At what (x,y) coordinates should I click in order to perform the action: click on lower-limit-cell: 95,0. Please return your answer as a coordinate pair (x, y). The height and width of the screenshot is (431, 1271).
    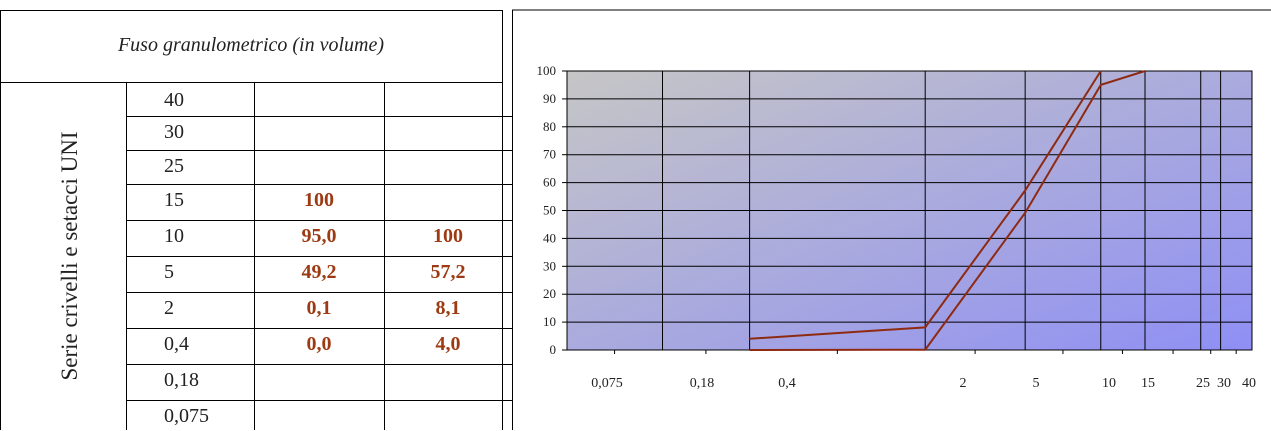
    Looking at the image, I should click on (319, 236).